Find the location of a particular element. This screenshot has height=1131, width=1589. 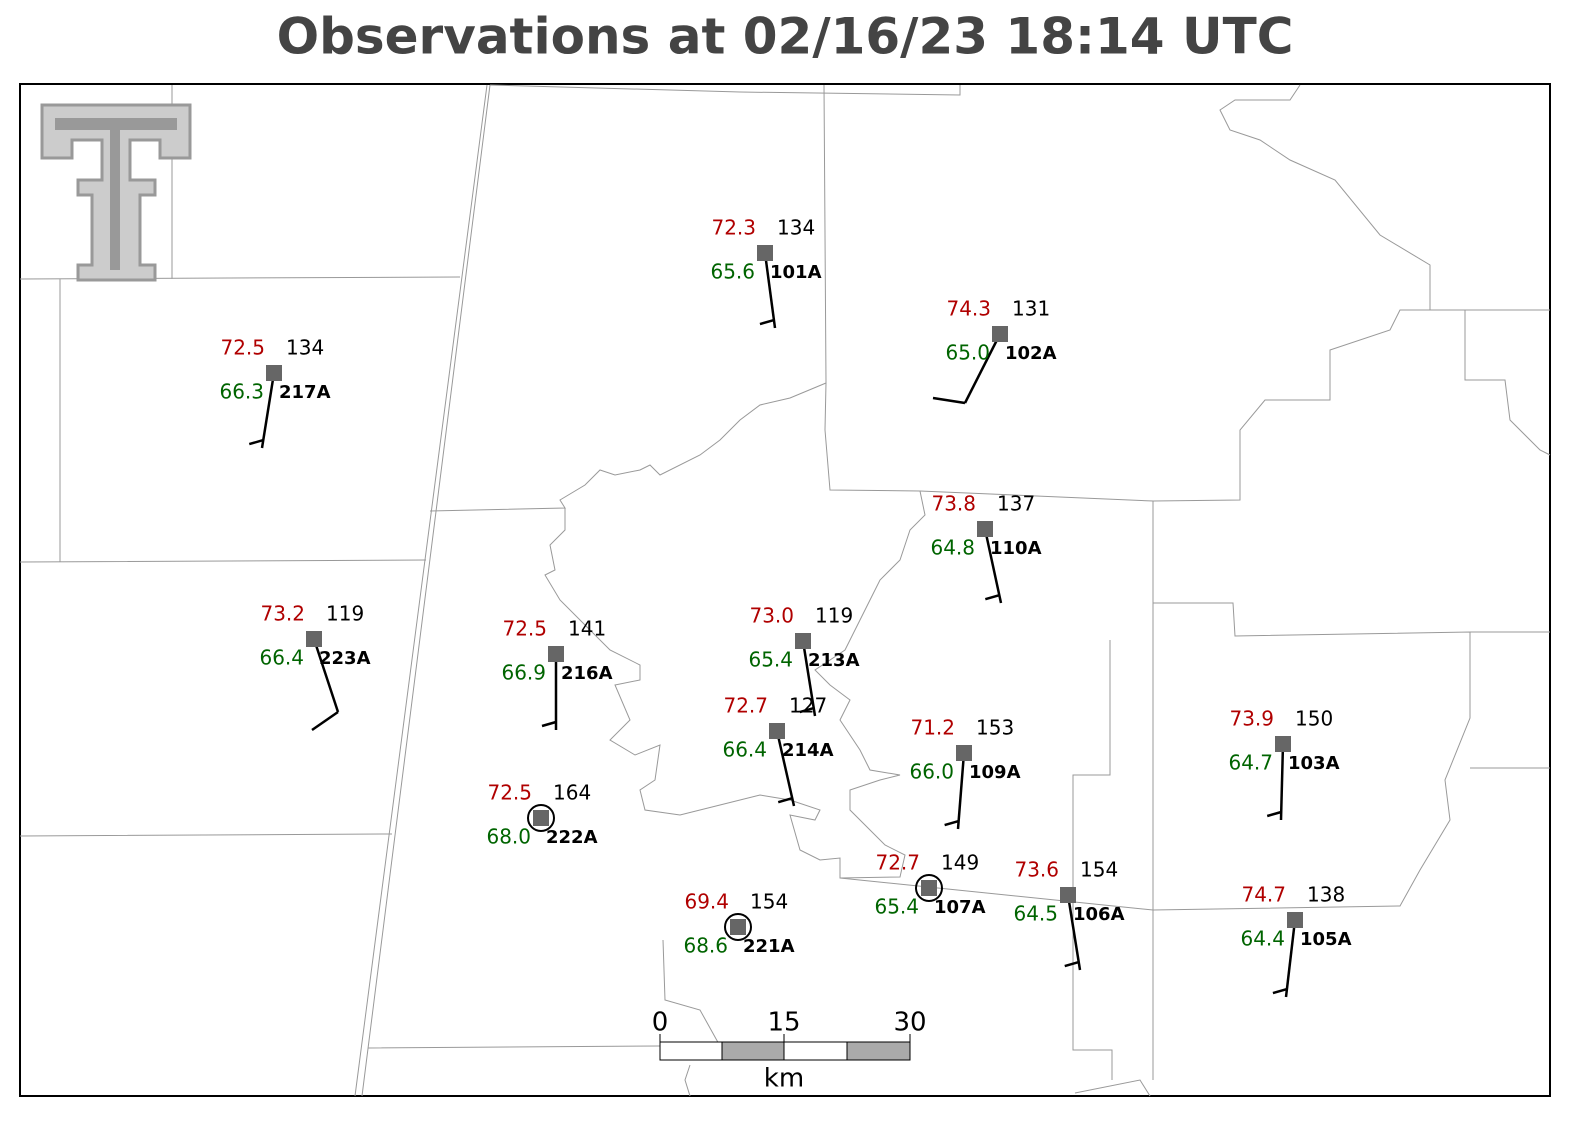

temperature: 73.8 is located at coordinates (953, 504).